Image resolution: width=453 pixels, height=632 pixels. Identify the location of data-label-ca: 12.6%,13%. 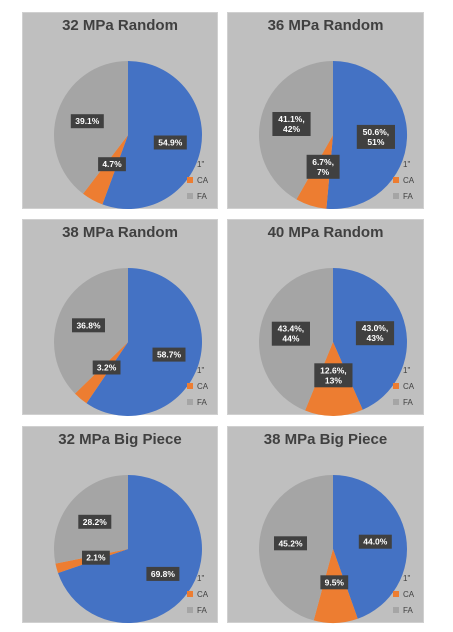
(333, 375).